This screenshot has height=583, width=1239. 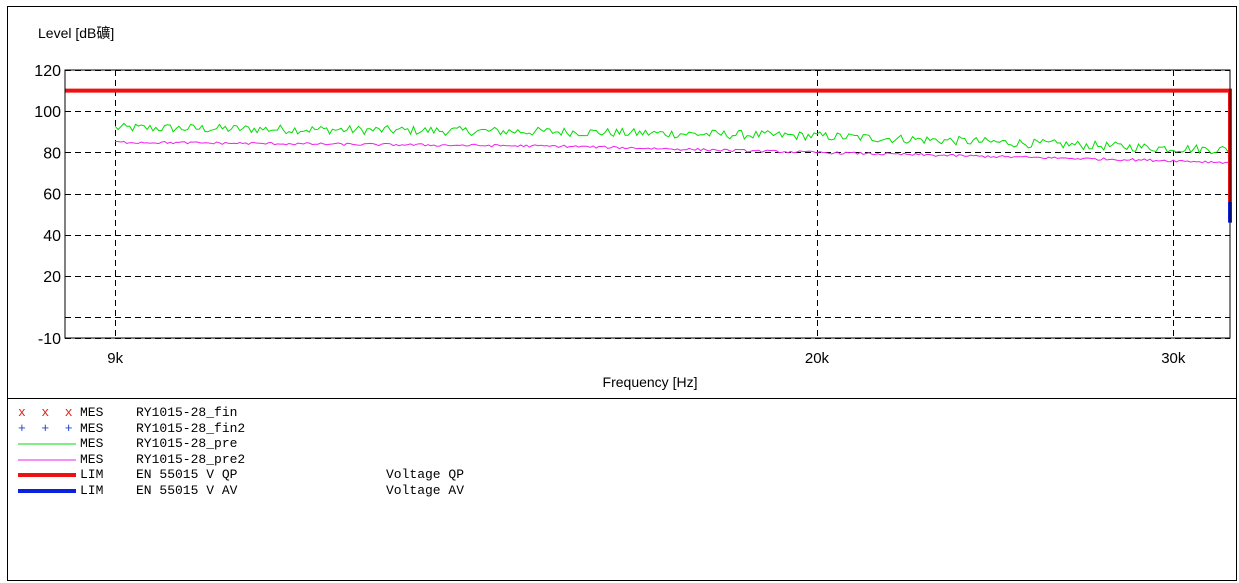 What do you see at coordinates (425, 490) in the screenshot?
I see `legend-description: Voltage AV` at bounding box center [425, 490].